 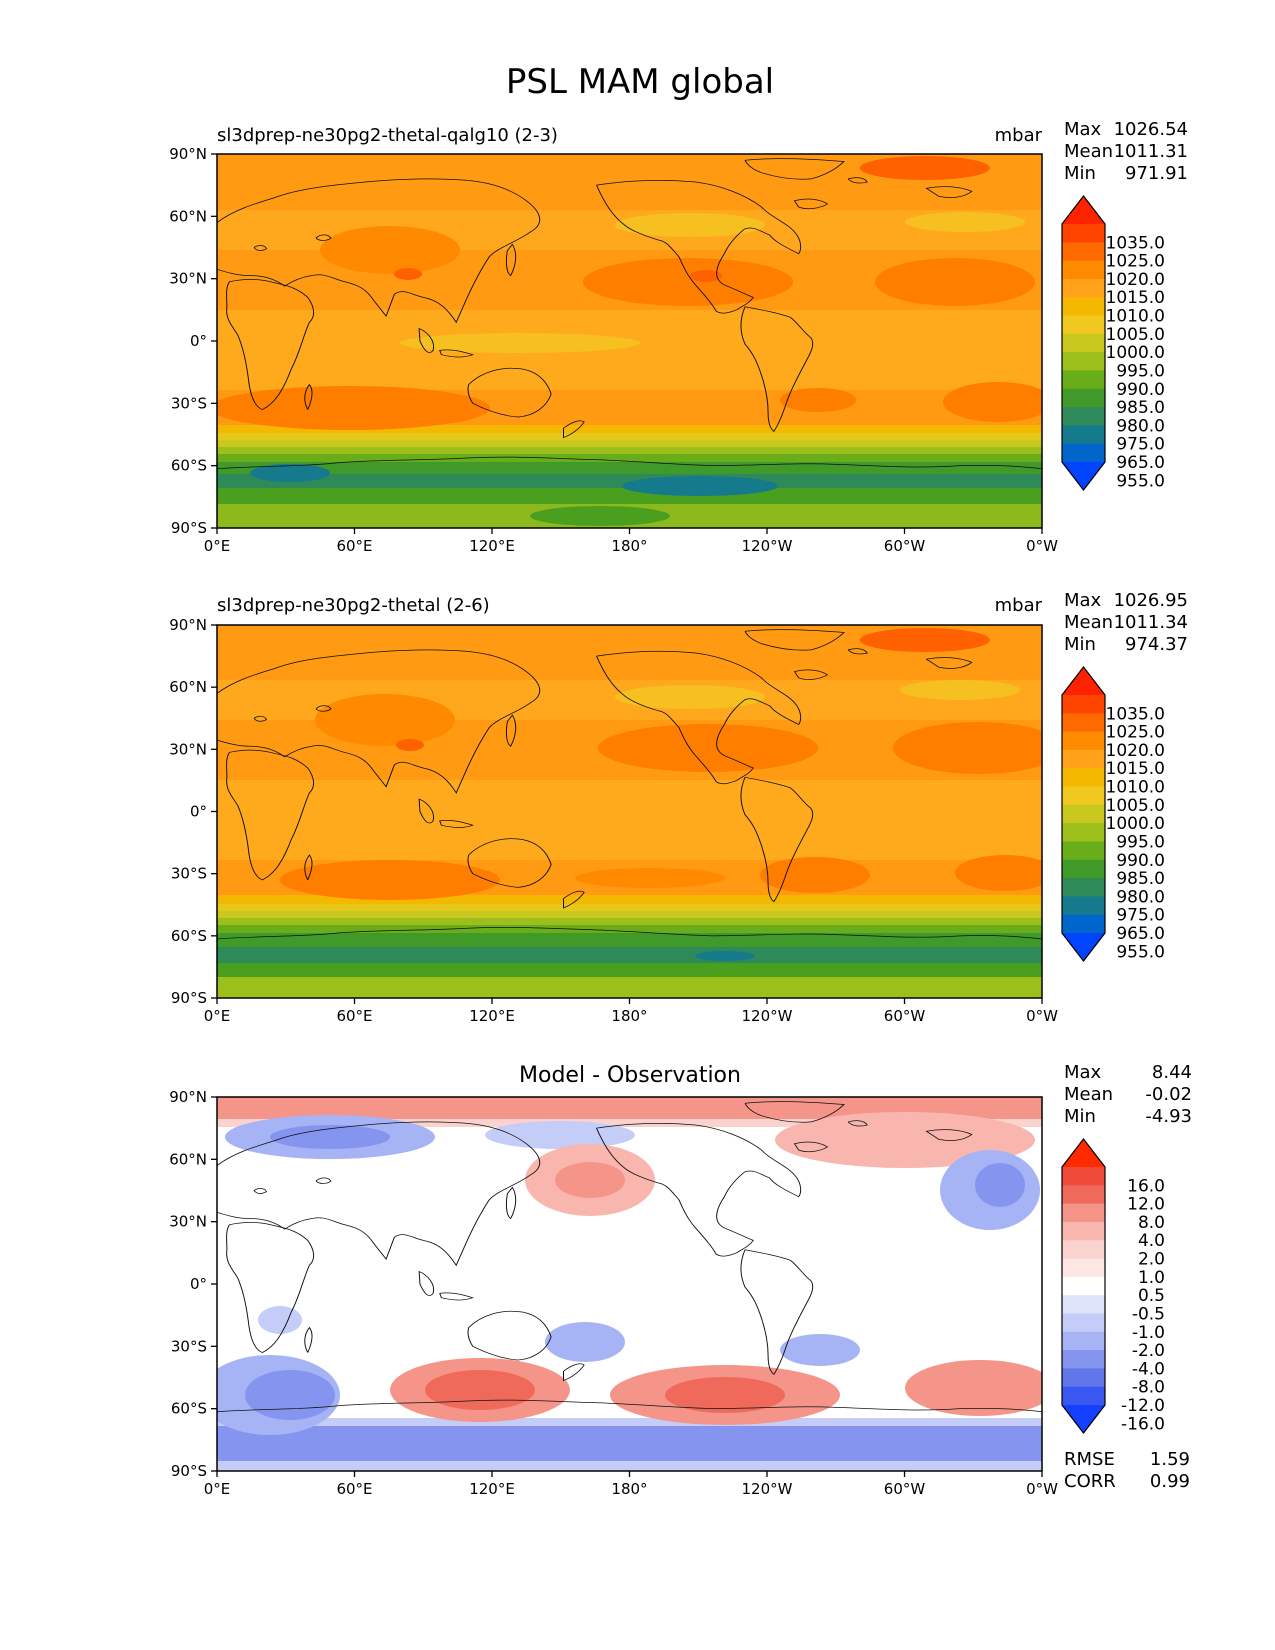 What do you see at coordinates (1083, 129) in the screenshot?
I see `stat-label: Max` at bounding box center [1083, 129].